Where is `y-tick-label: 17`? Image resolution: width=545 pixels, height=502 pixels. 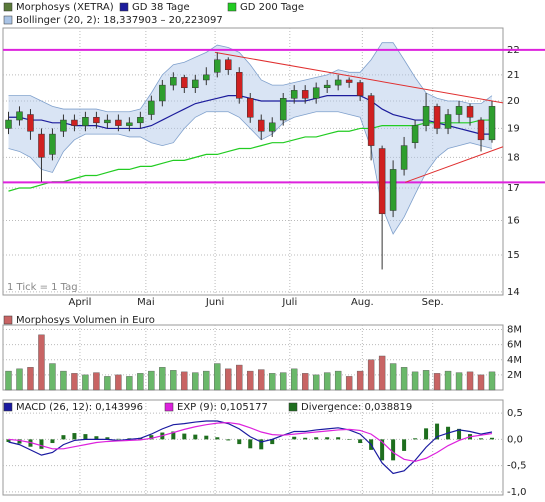
y-tick-label: 17 is located at coordinates (513, 188).